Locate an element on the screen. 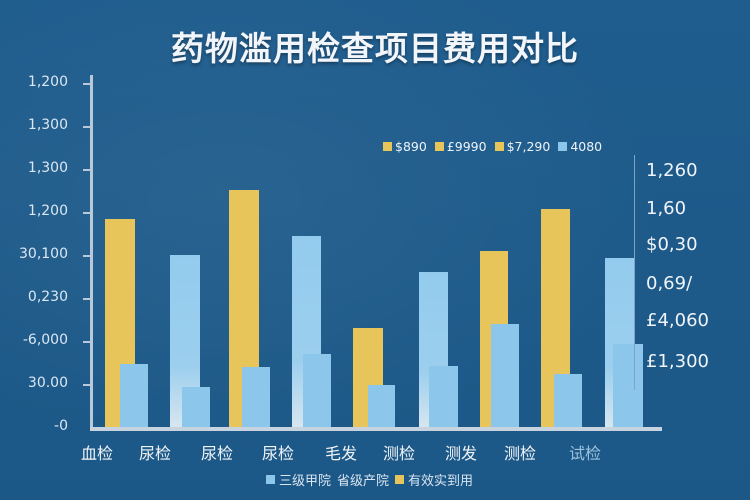 The image size is (750, 500). legend-item: £9990 is located at coordinates (460, 146).